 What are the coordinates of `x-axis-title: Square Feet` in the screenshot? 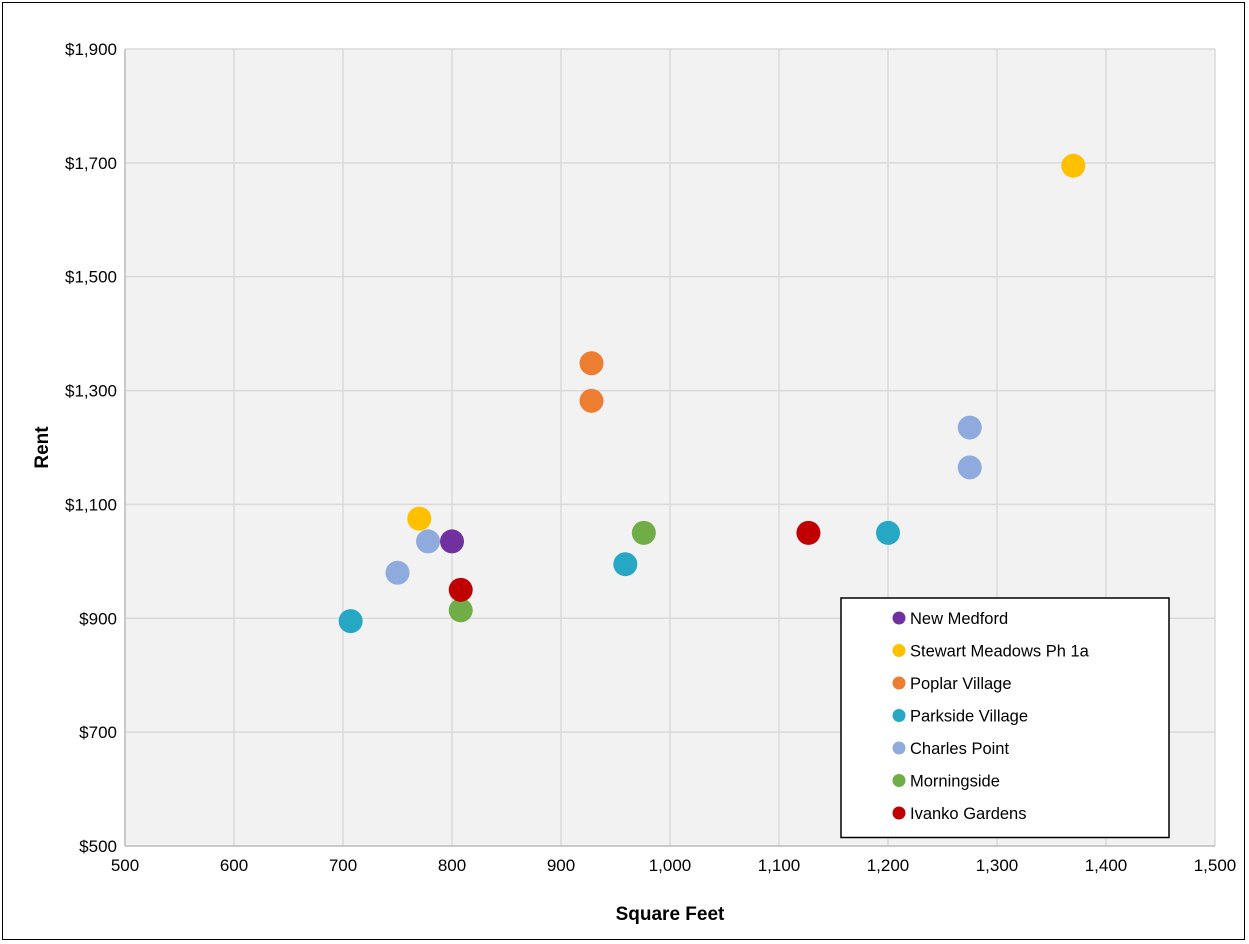 It's located at (670, 914).